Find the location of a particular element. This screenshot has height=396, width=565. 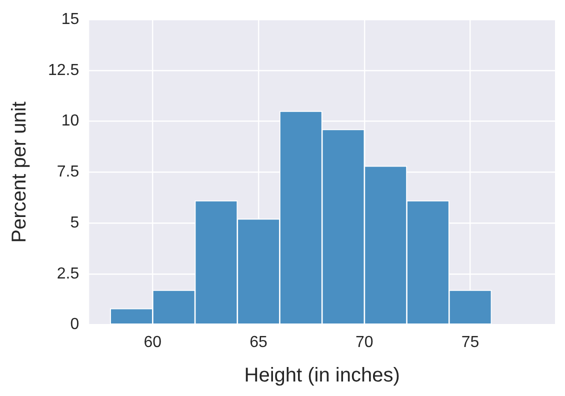

y-tick-label: 12.5 is located at coordinates (64, 70).